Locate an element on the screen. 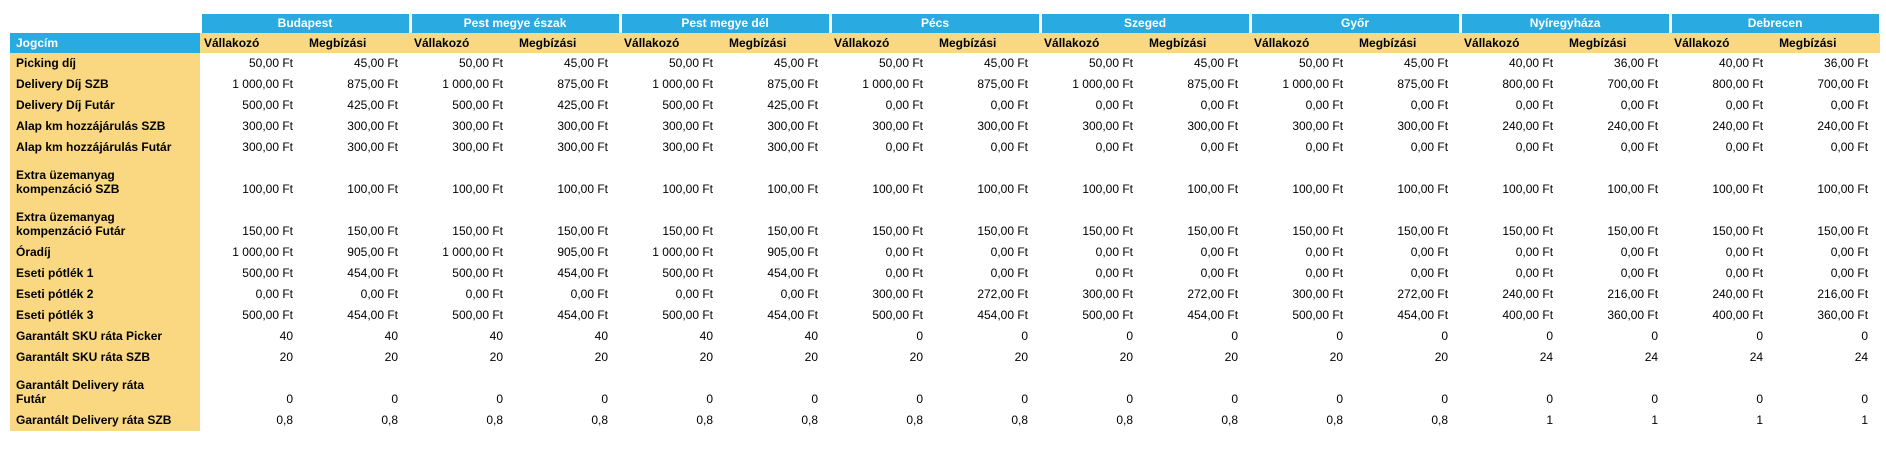 The width and height of the screenshot is (1886, 452). row-label-cell: Alap km hozzájárulás SZB is located at coordinates (105, 126).